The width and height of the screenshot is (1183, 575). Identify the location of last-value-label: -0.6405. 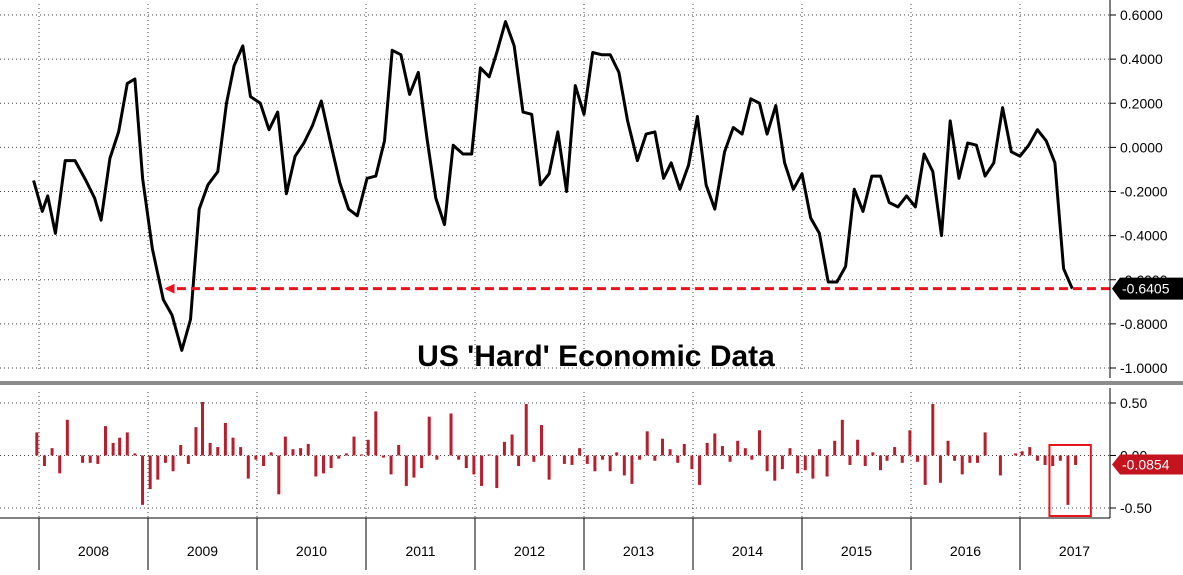
(1146, 289).